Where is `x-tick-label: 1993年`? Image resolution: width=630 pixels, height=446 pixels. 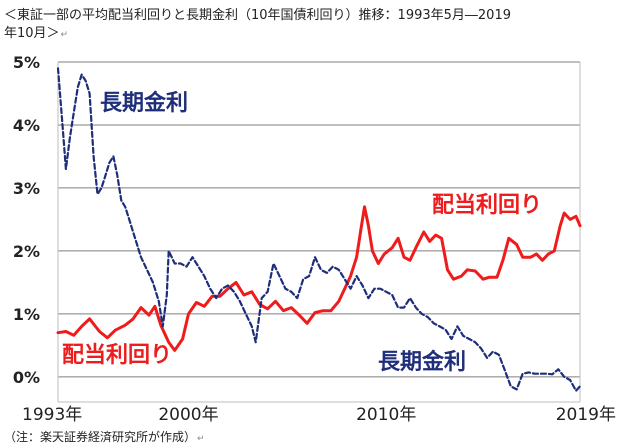 x-tick-label: 1993年 is located at coordinates (52, 415).